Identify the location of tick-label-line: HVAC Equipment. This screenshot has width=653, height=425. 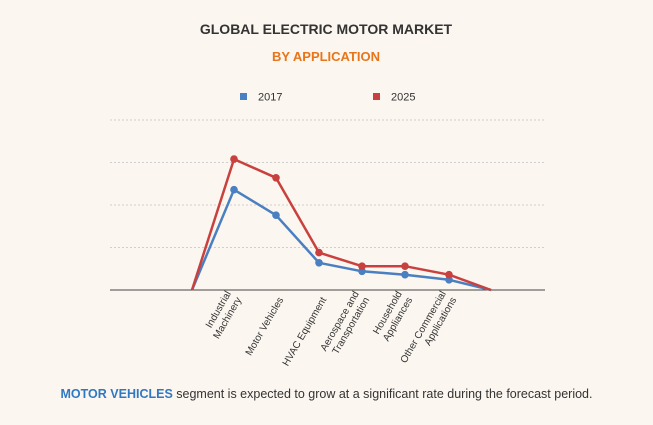
(305, 331).